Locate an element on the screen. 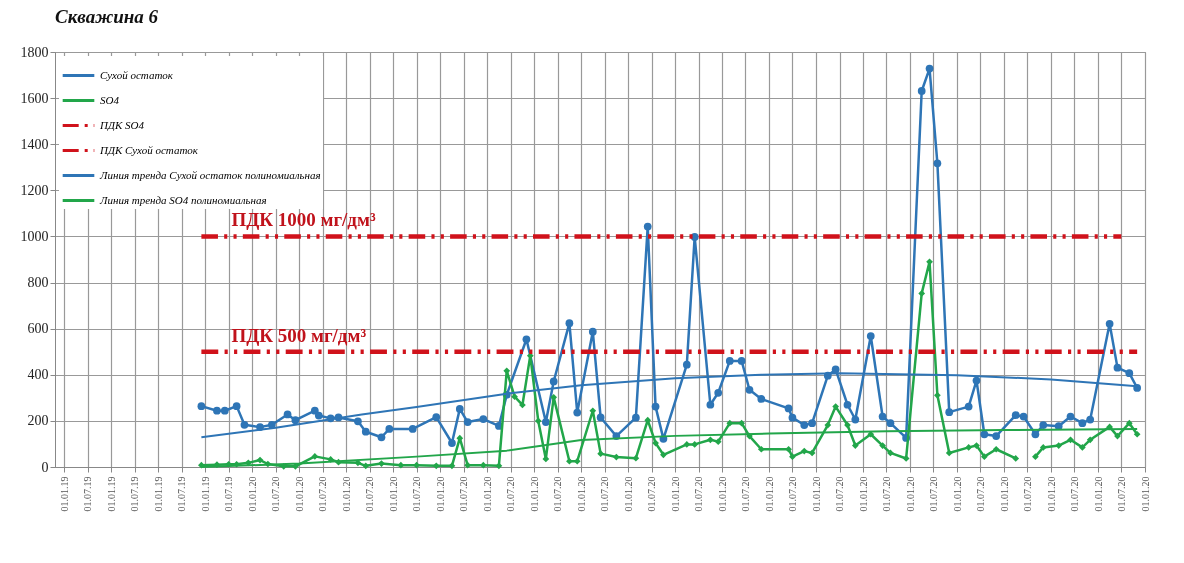  y-tick-label: 1800 is located at coordinates (34, 52).